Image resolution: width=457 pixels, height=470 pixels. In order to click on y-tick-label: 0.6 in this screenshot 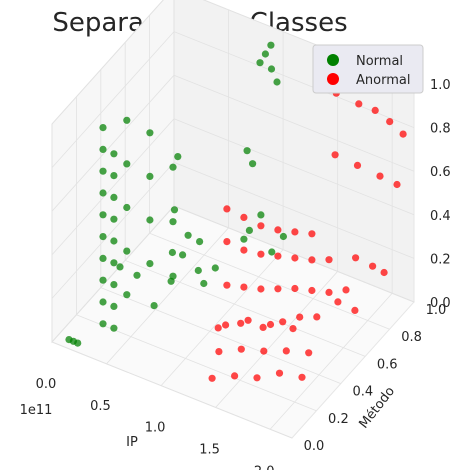, I will do `click(387, 364)`.